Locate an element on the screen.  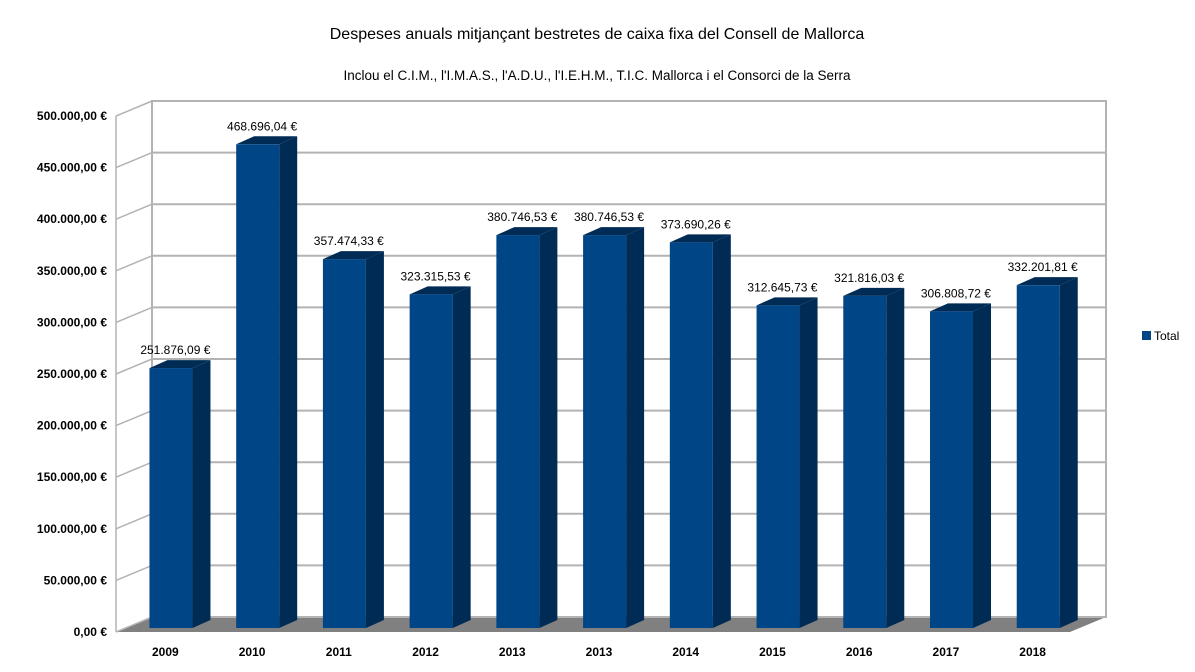
y-tick-label: 450.000,00 € is located at coordinates (72, 168).